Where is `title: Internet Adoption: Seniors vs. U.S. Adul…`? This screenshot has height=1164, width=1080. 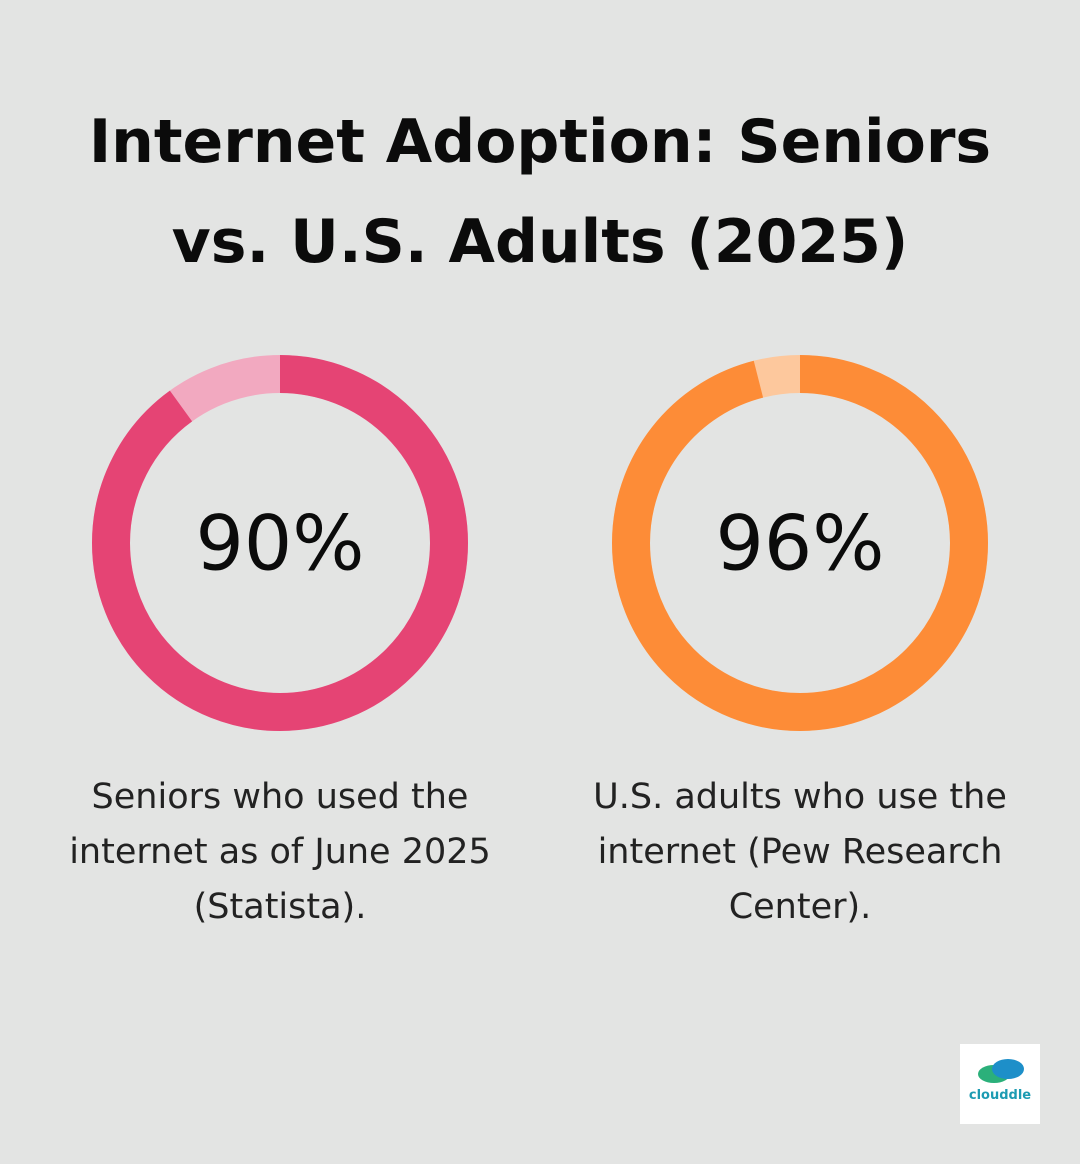
title: Internet Adoption: Seniors vs. U.S. Adul… is located at coordinates (540, 192).